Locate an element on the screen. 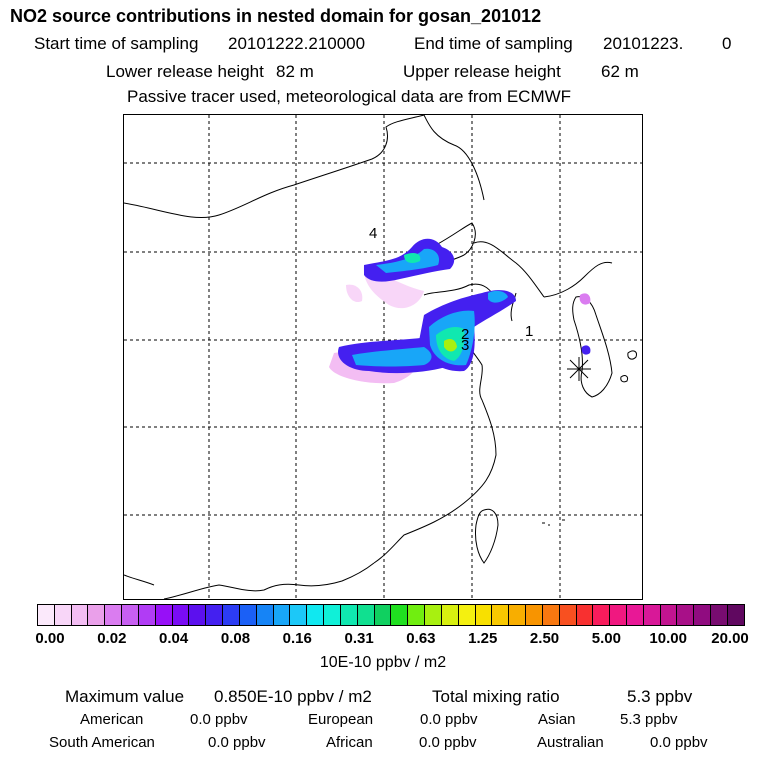 This screenshot has width=768, height=768. region-australian-value: 0.0 ppbv is located at coordinates (679, 742).